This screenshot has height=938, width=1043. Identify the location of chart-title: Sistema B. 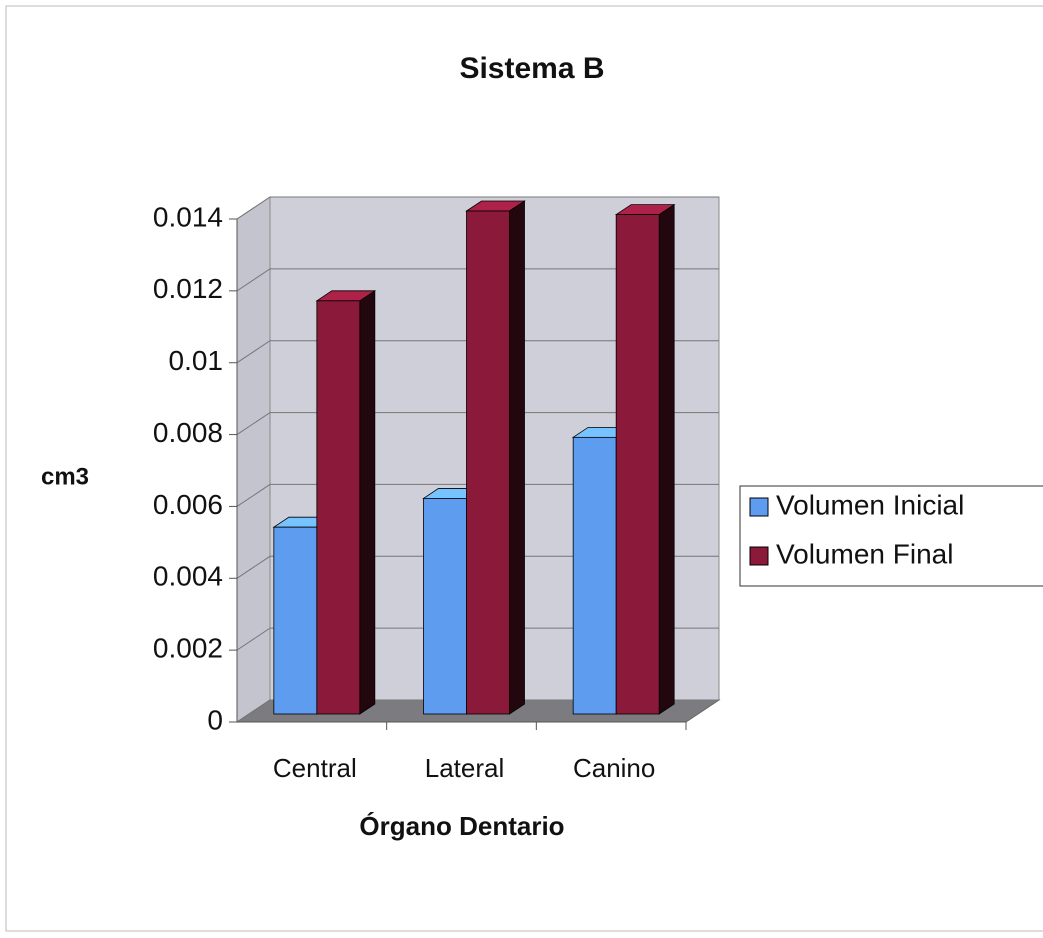
(531, 68).